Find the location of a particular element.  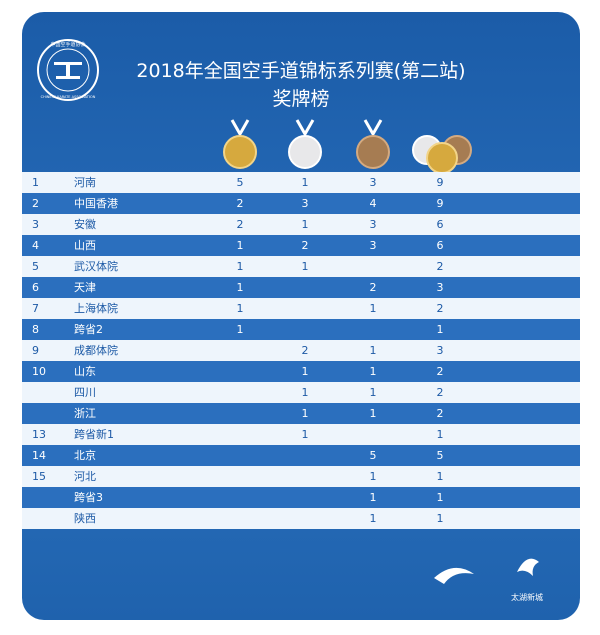

silver-cell: 3 is located at coordinates (305, 203).